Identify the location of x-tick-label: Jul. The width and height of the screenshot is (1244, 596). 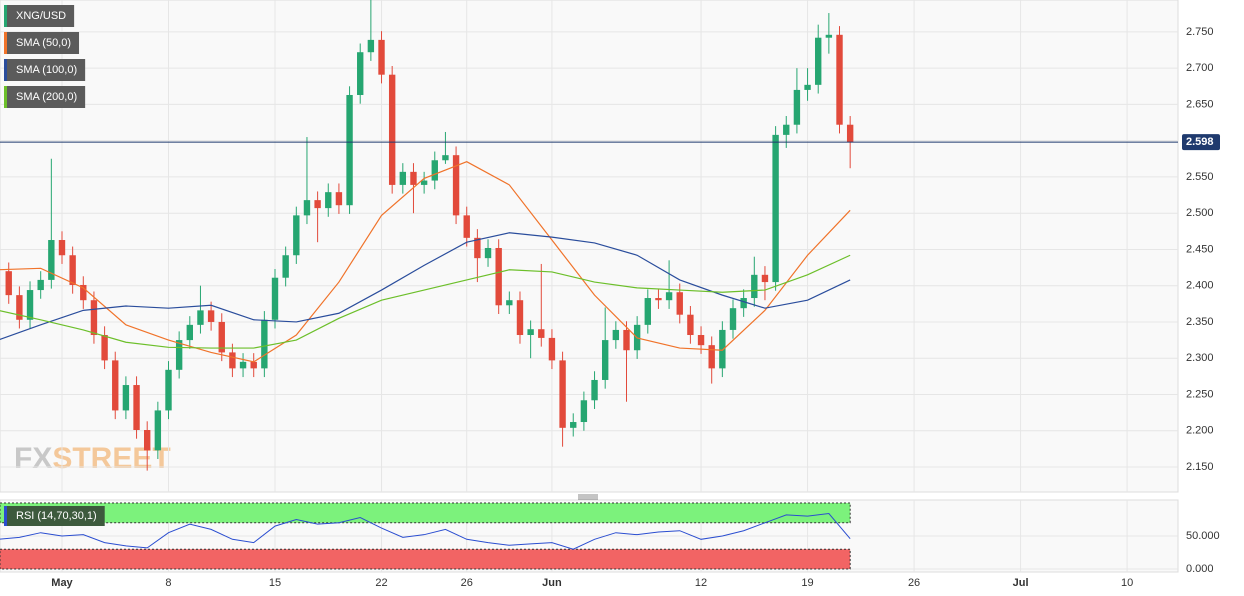
(1021, 583).